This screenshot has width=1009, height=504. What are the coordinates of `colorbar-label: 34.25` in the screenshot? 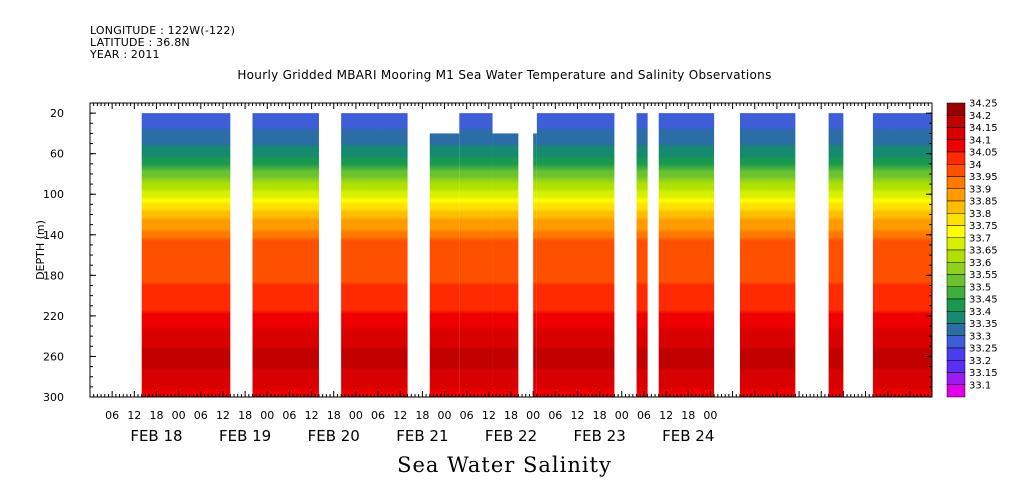 It's located at (983, 104).